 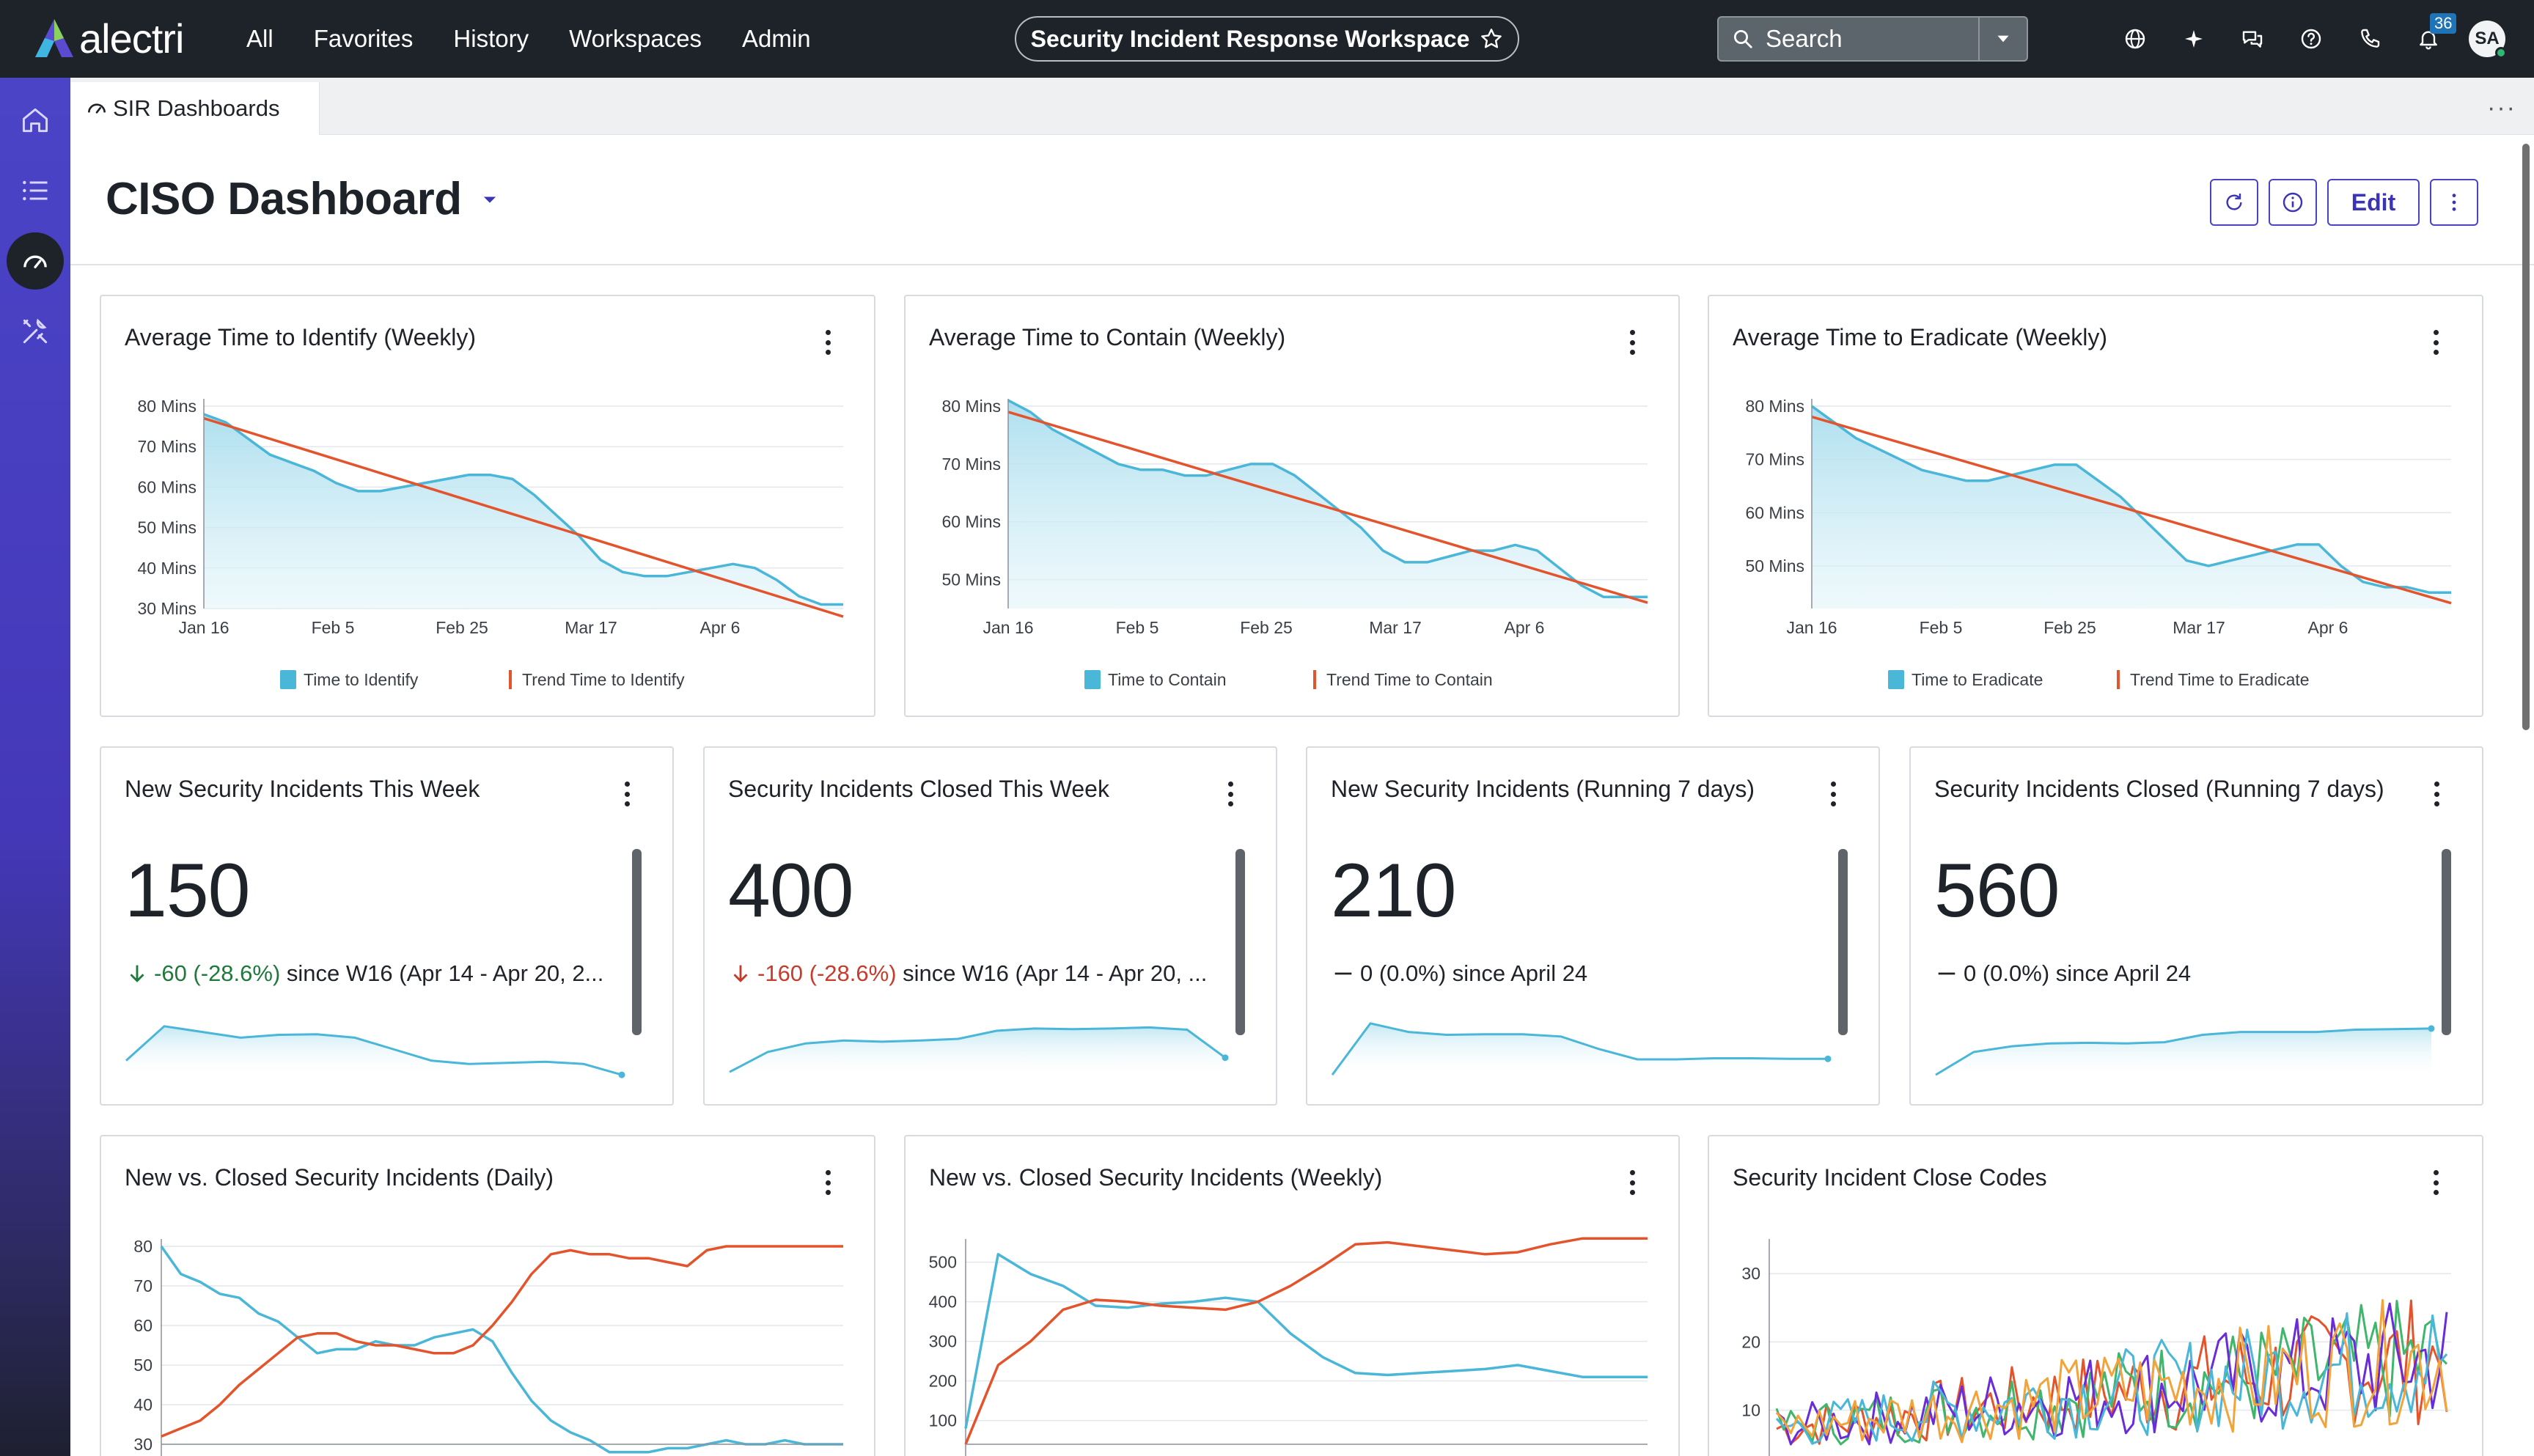 What do you see at coordinates (1873, 39) in the screenshot?
I see `global-search: Search` at bounding box center [1873, 39].